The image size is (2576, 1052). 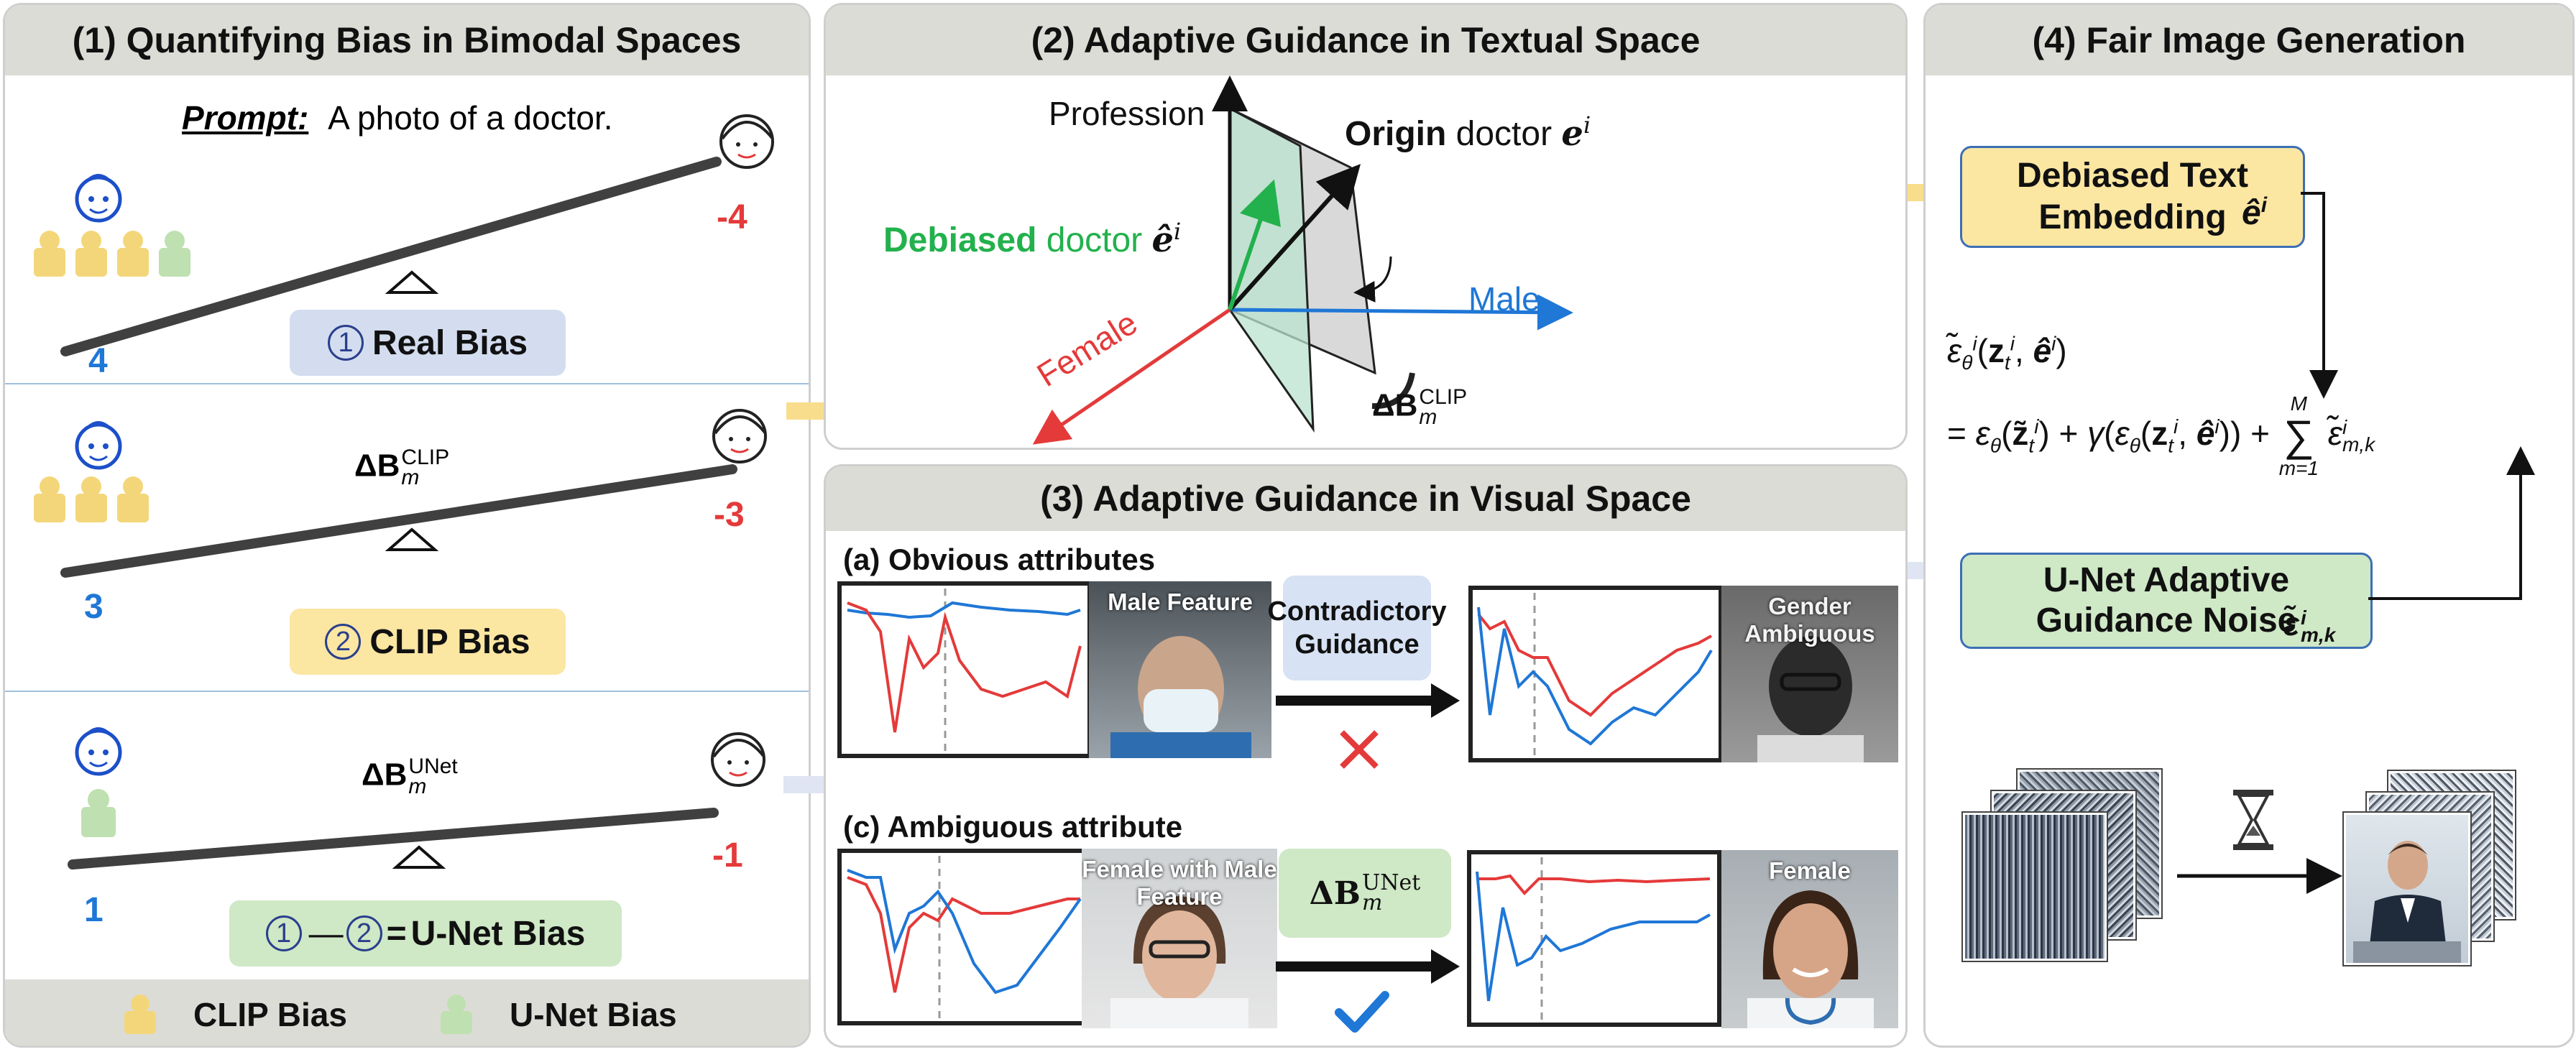 I want to click on left-value-row3: 1, so click(x=94, y=910).